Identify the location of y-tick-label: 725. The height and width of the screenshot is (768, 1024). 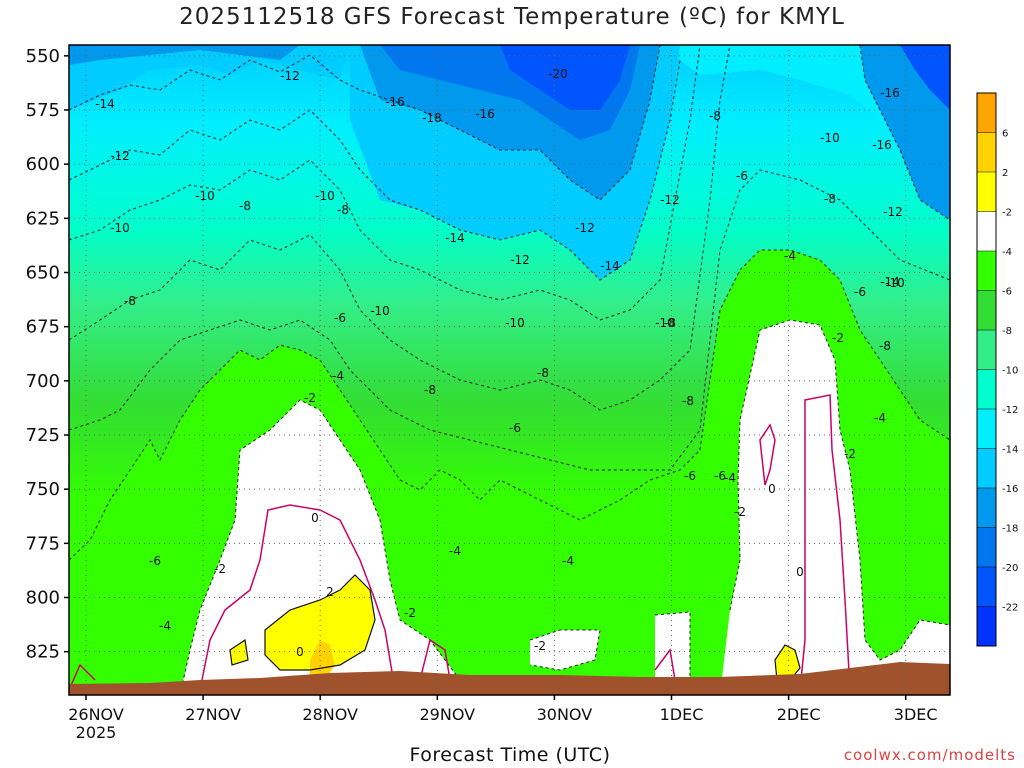
(43, 435).